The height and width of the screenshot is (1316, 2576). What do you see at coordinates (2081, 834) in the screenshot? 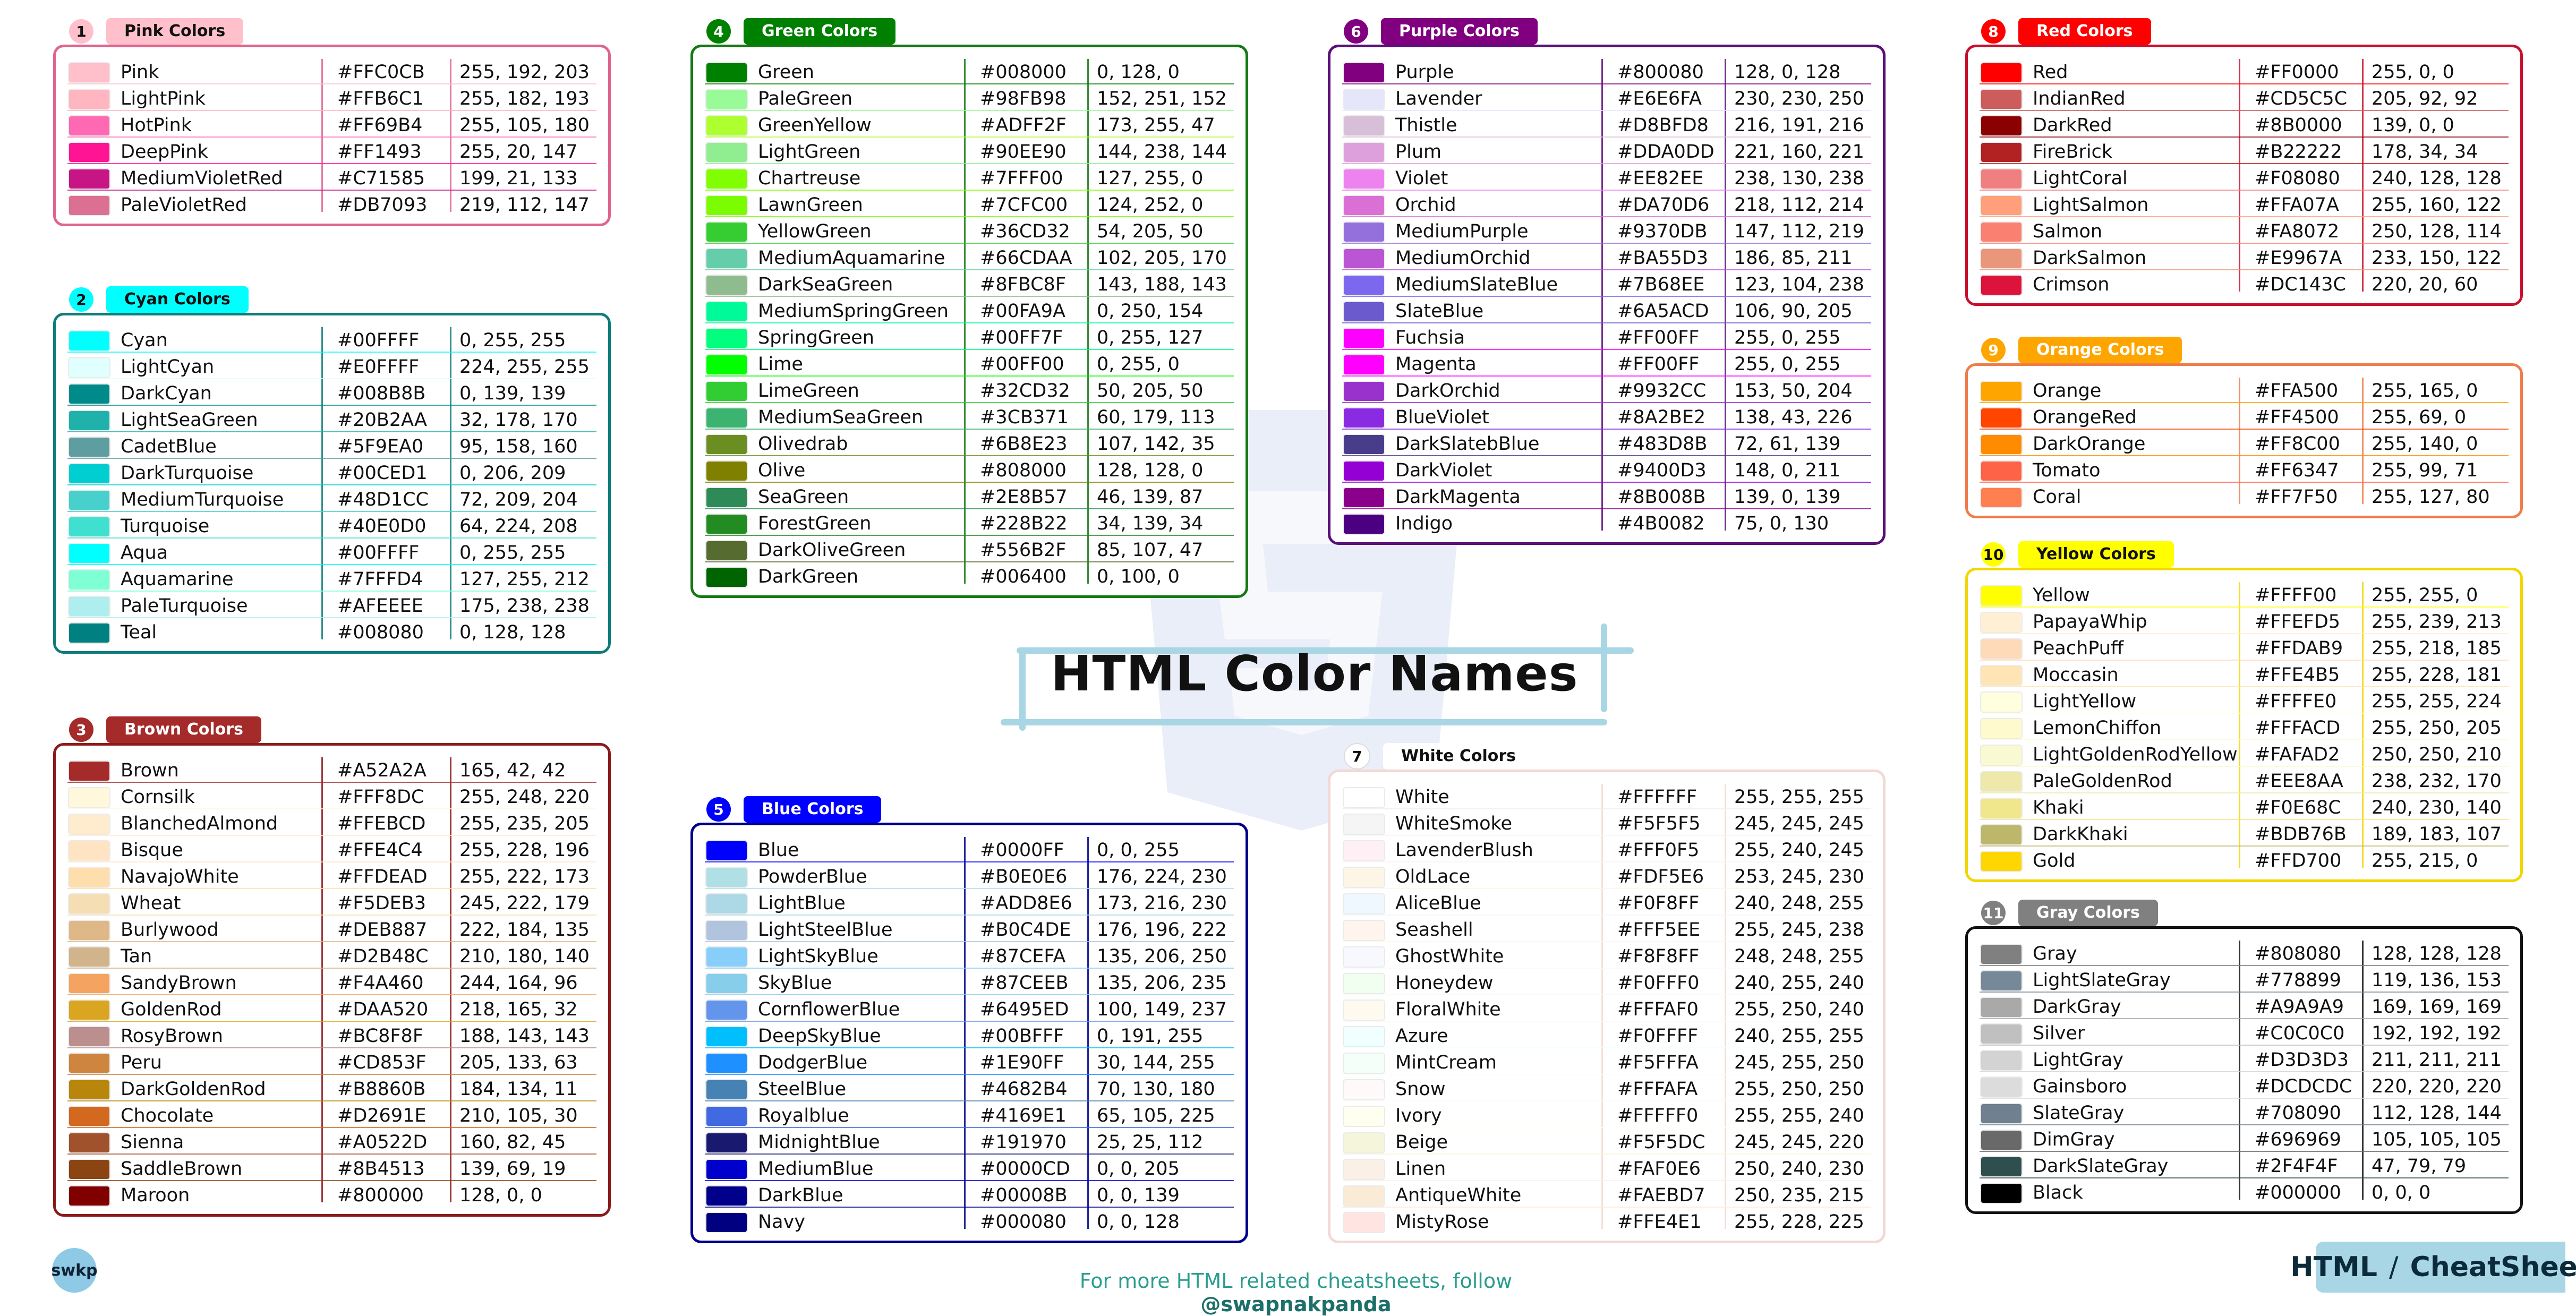
I see `color-name: DarkKhaki` at bounding box center [2081, 834].